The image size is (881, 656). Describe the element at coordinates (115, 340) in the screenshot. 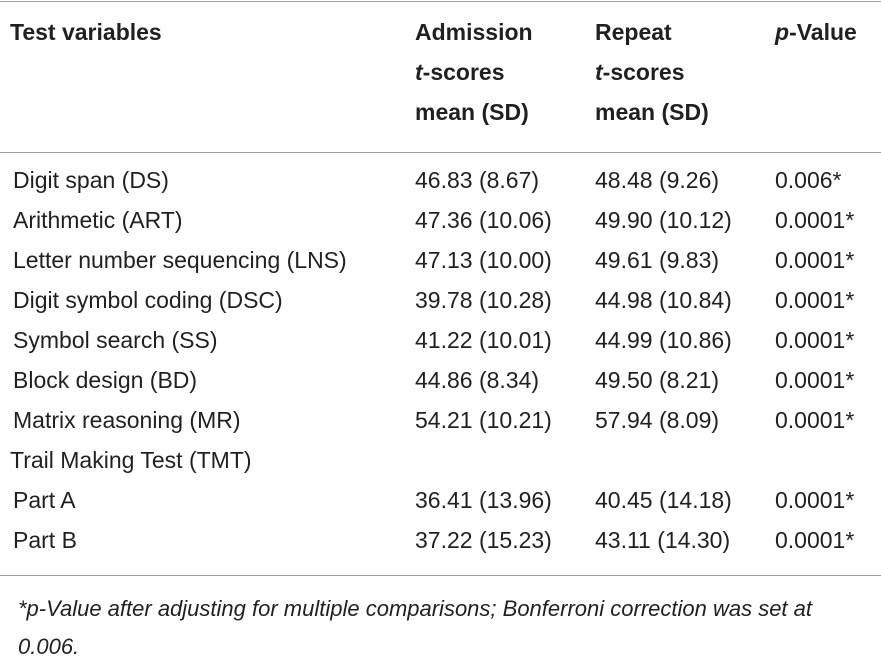

I see `row-label: Symbol search (SS)` at that location.